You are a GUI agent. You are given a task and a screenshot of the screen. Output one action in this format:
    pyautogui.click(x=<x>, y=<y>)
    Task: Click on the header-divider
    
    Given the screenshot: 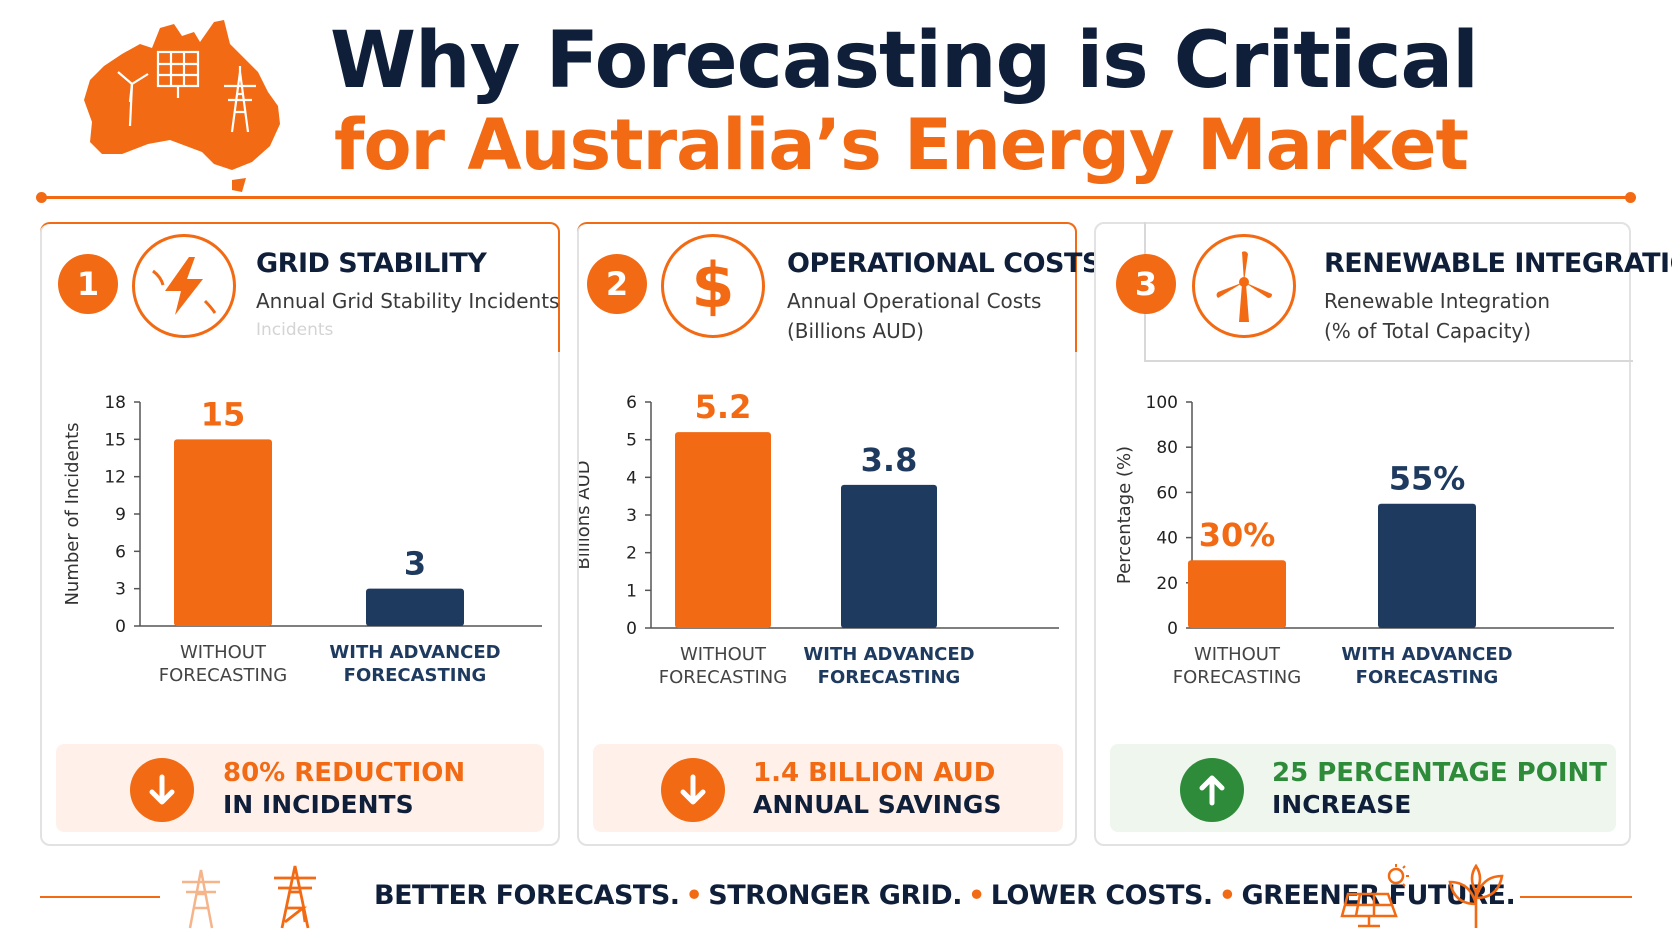 What is the action you would take?
    pyautogui.click(x=836, y=197)
    